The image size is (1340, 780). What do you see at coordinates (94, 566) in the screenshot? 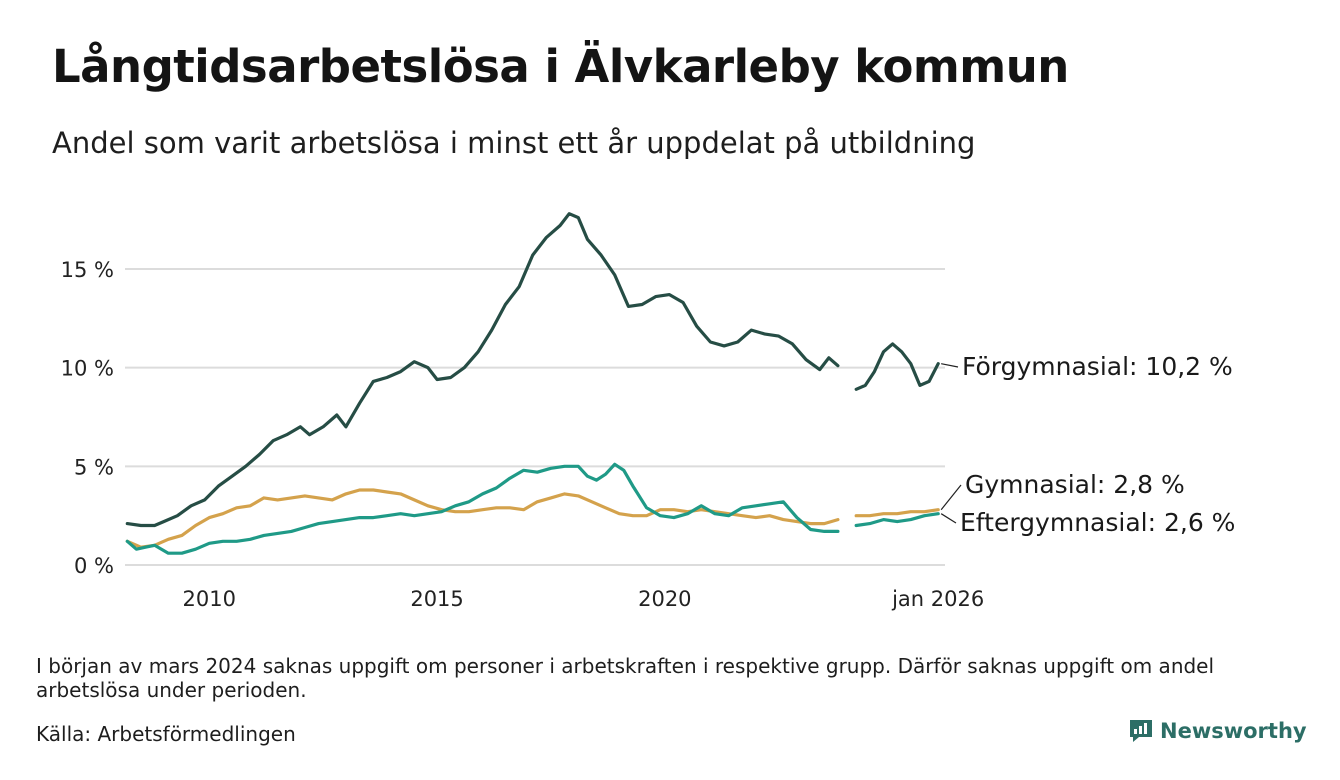
I see `y-tick-label: 0 %` at bounding box center [94, 566].